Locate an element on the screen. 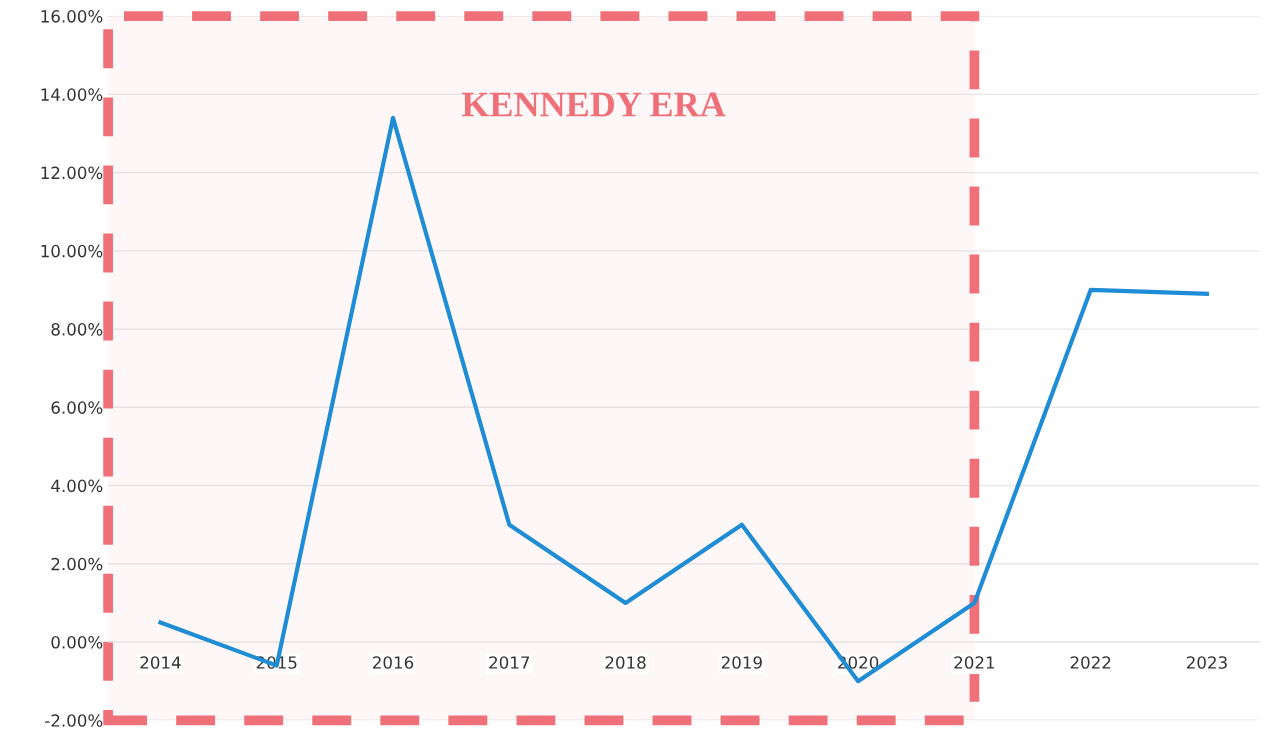 The image size is (1272, 732). x-tick-label: 2021 is located at coordinates (974, 662).